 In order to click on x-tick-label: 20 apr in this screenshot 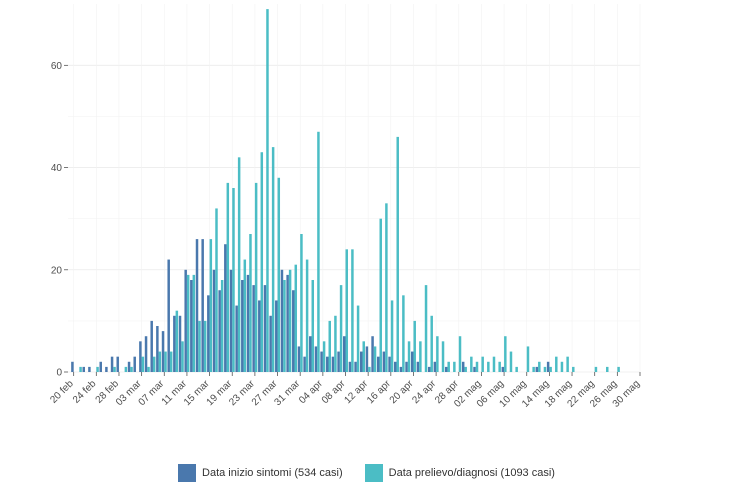, I will do `click(402, 392)`.